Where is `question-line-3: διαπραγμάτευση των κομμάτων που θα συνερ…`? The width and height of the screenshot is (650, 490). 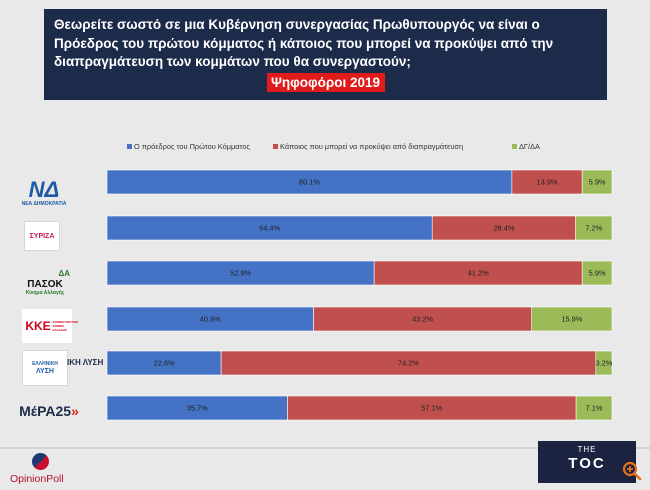 question-line-3: διαπραγμάτευση των κομμάτων που θα συνερ… is located at coordinates (232, 61).